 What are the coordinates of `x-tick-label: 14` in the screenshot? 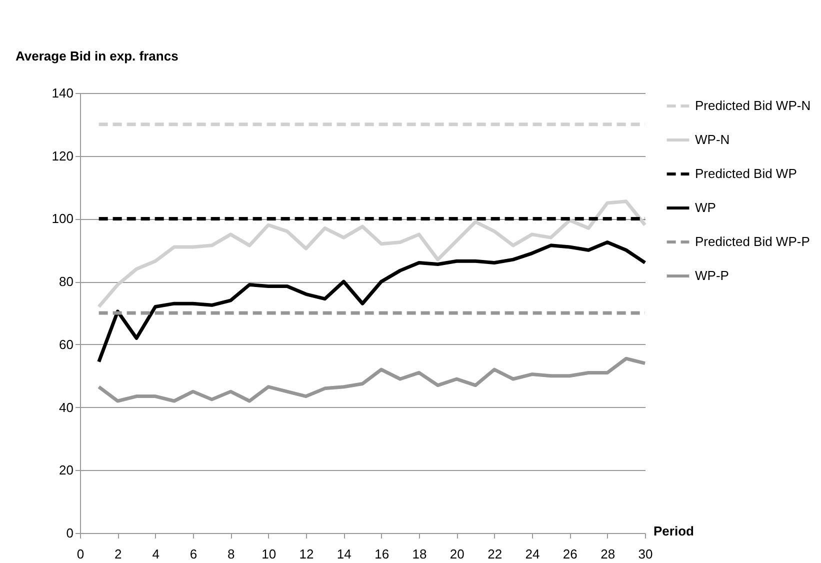 It's located at (344, 554).